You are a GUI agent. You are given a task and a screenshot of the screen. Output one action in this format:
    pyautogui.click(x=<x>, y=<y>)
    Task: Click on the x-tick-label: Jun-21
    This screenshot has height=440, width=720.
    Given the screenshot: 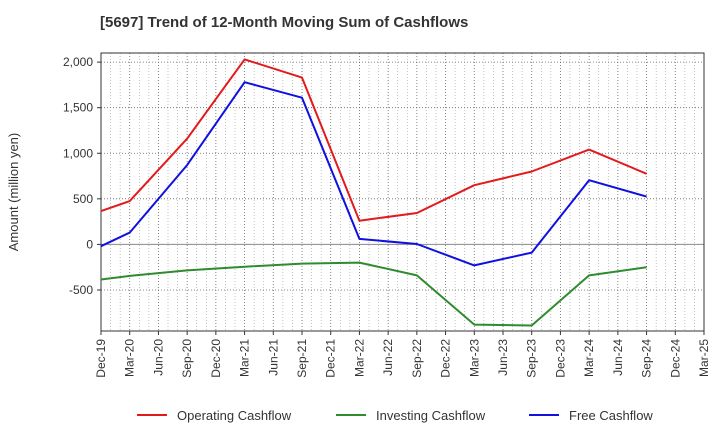 What is the action you would take?
    pyautogui.click(x=273, y=357)
    